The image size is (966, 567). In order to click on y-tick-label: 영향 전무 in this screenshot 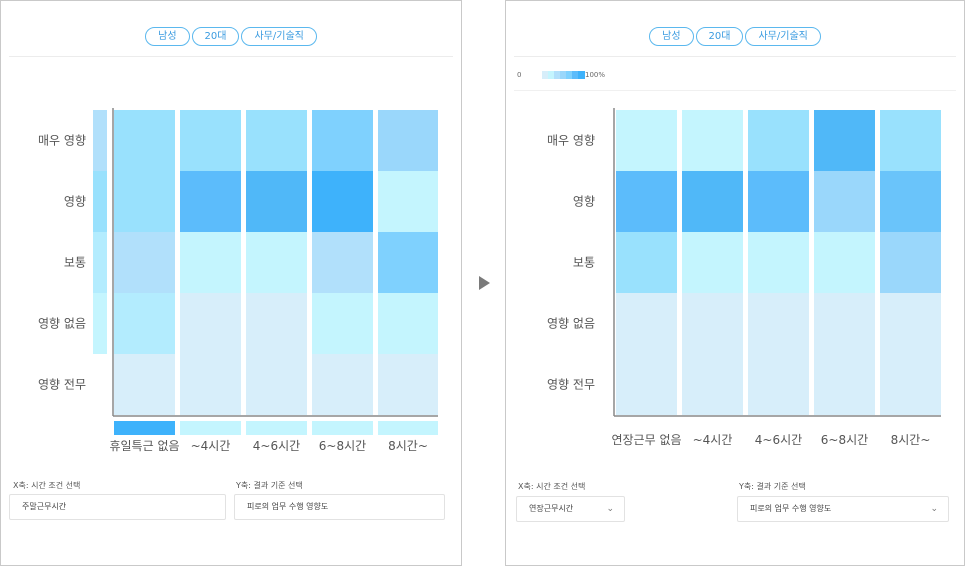, I will do `click(62, 385)`.